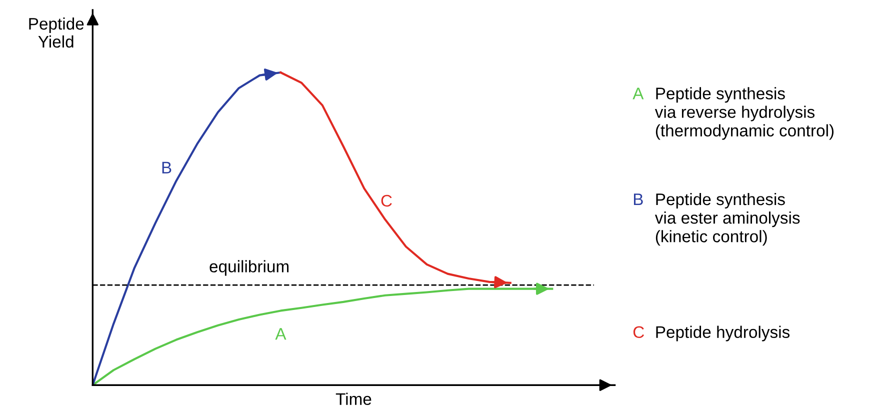  Describe the element at coordinates (354, 398) in the screenshot. I see `x-axis-title: Time` at that location.